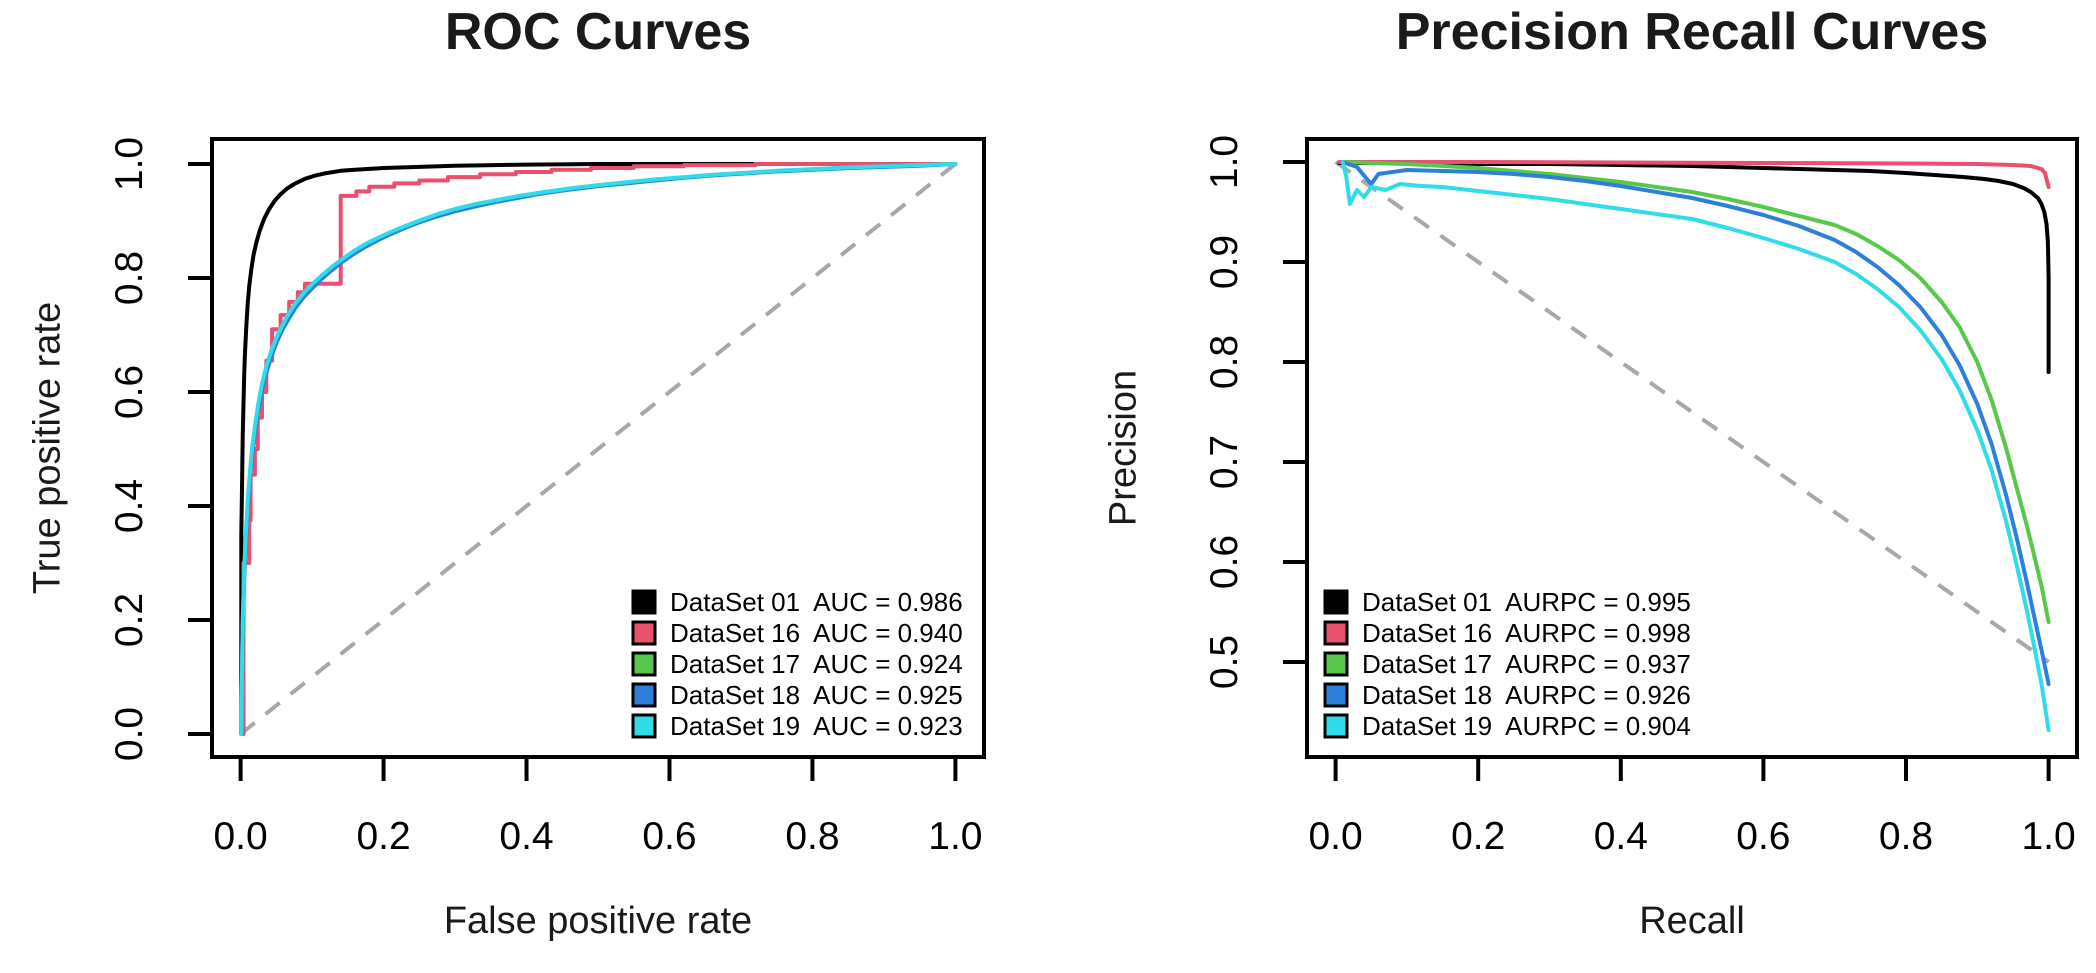 Image resolution: width=2096 pixels, height=973 pixels. What do you see at coordinates (1224, 662) in the screenshot?
I see `y-axis-tick-label: 0.5` at bounding box center [1224, 662].